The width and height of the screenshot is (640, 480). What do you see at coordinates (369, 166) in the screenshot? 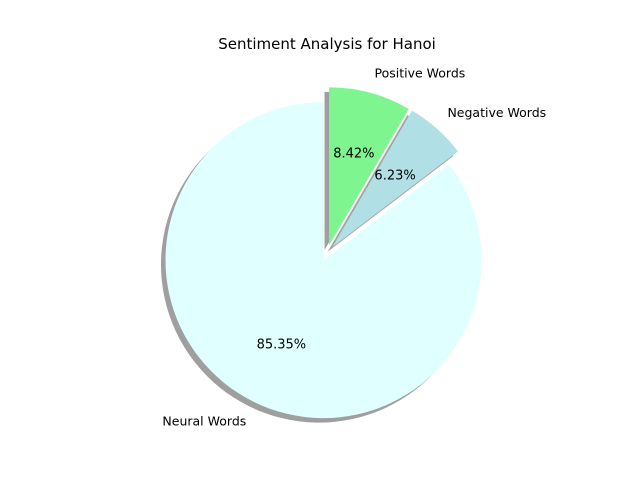
I see `pie-slice-positive-words` at bounding box center [369, 166].